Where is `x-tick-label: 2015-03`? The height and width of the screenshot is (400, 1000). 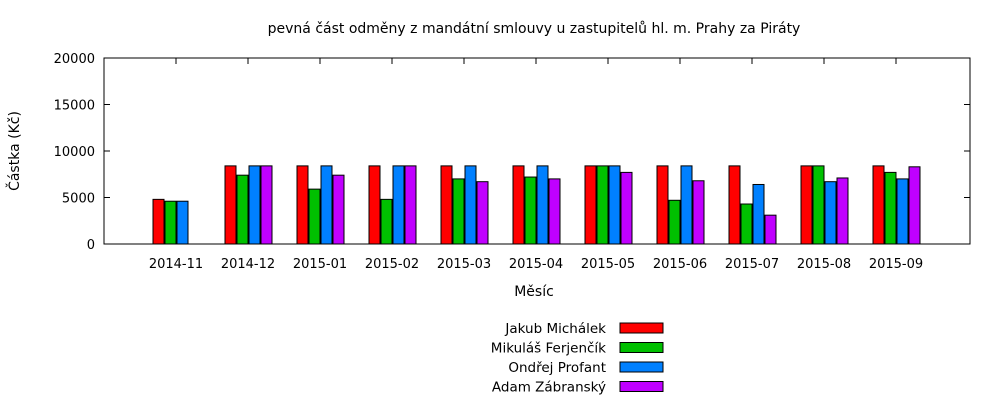
x-tick-label: 2015-03 is located at coordinates (464, 264).